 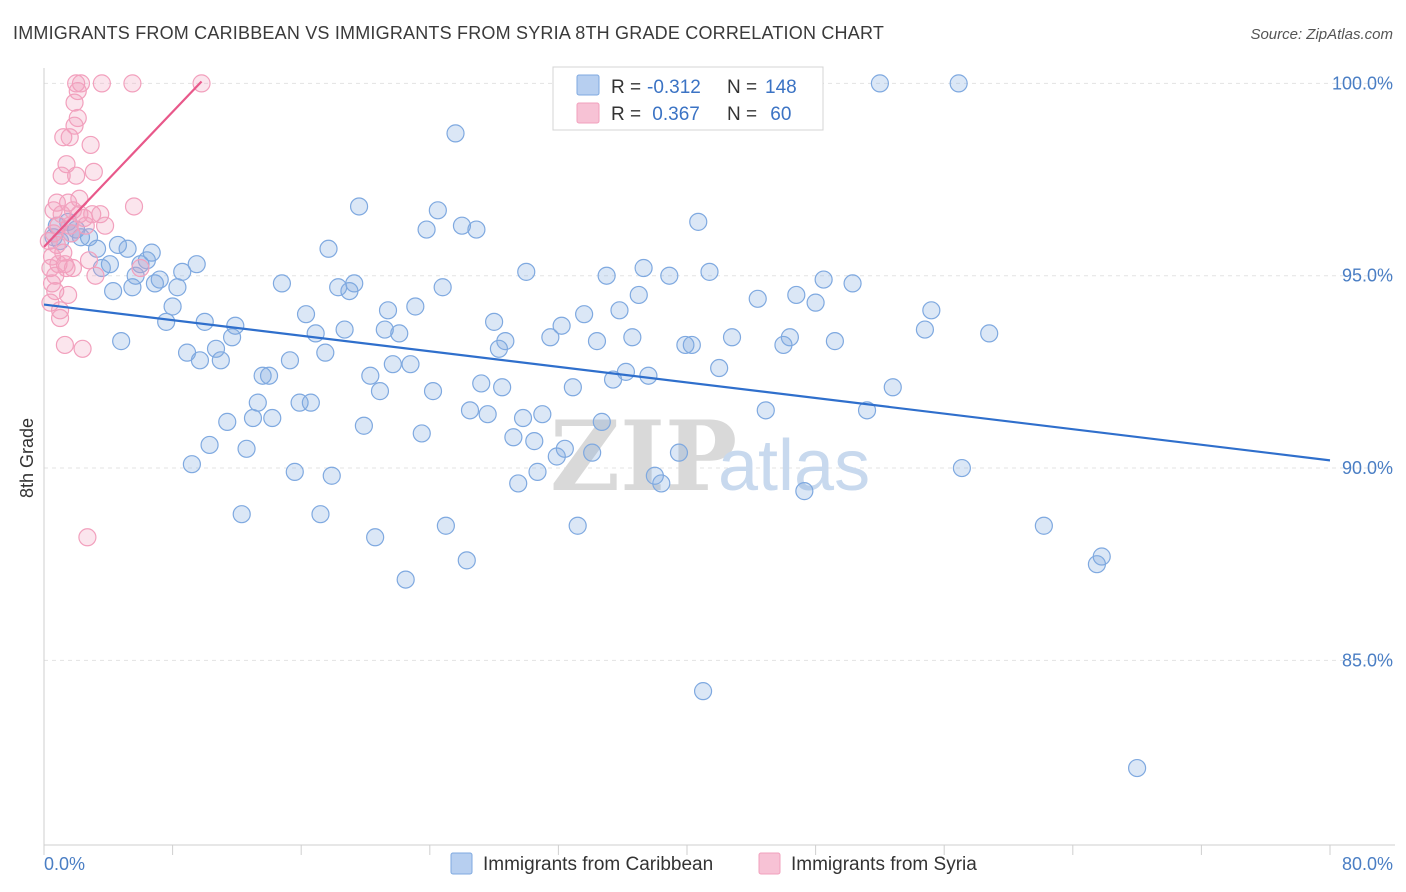 I want to click on y-tick-label-2: 90.0%, so click(x=1367, y=468).